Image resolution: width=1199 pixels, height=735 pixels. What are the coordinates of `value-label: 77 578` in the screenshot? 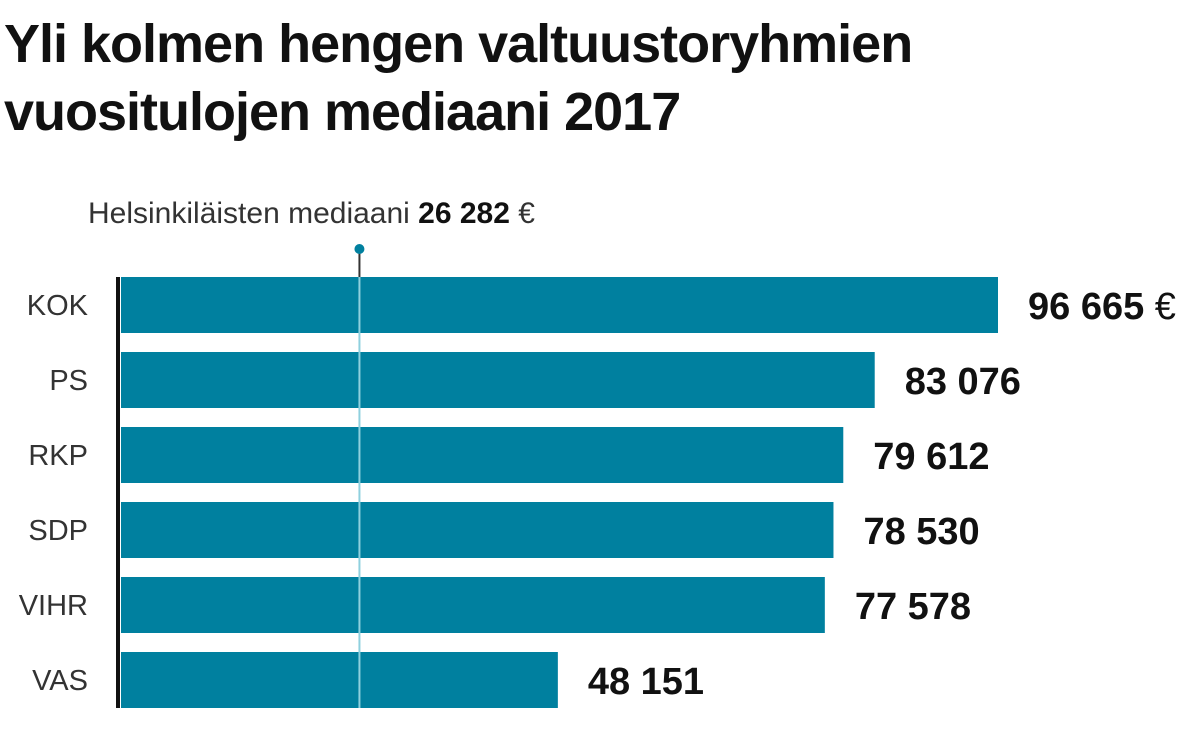 It's located at (913, 607).